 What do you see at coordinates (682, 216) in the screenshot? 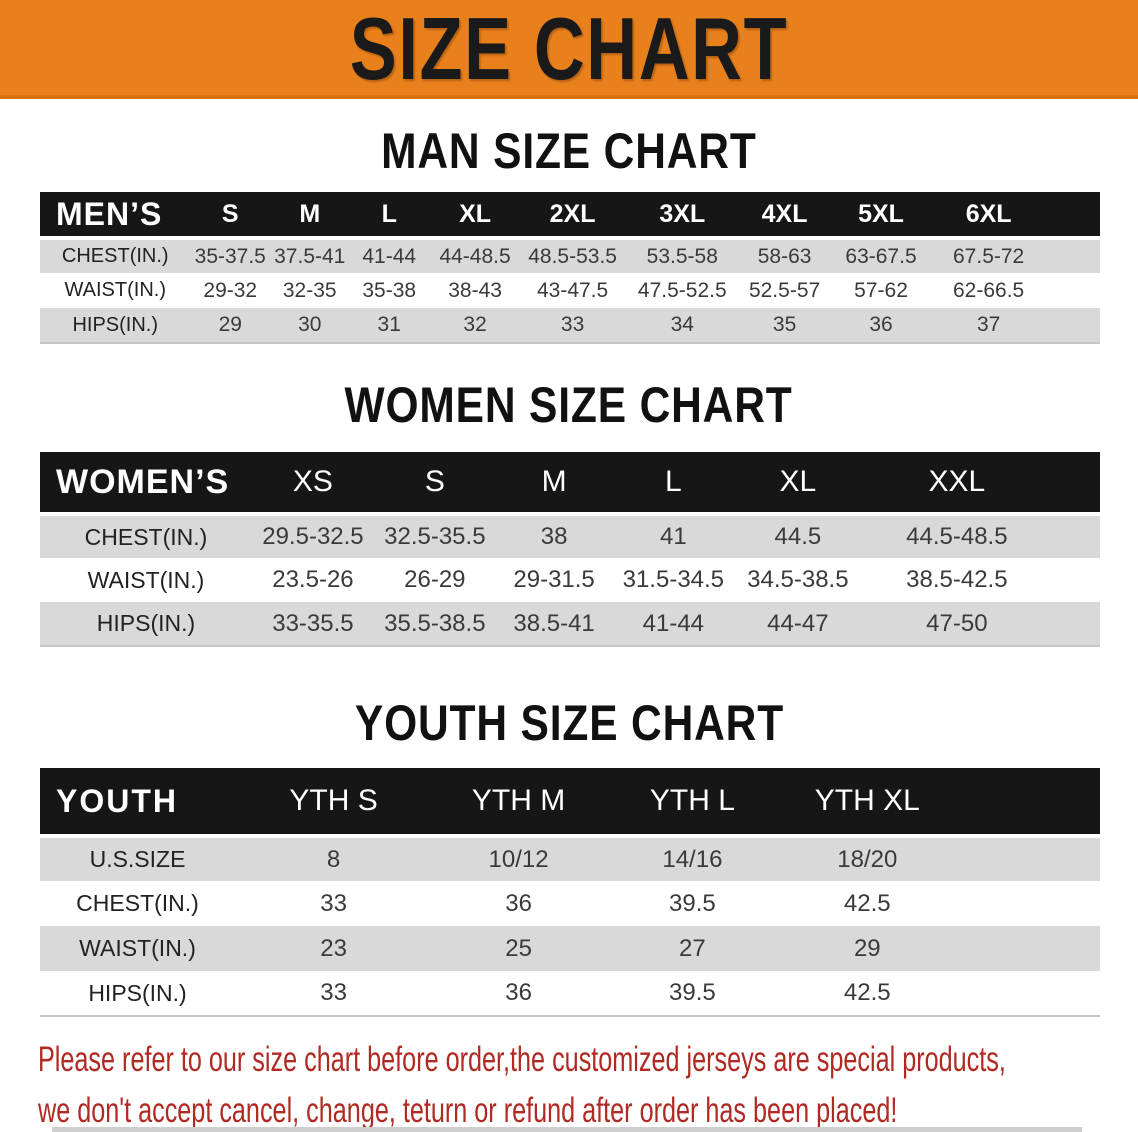
I see `size-col-header: 3XL` at bounding box center [682, 216].